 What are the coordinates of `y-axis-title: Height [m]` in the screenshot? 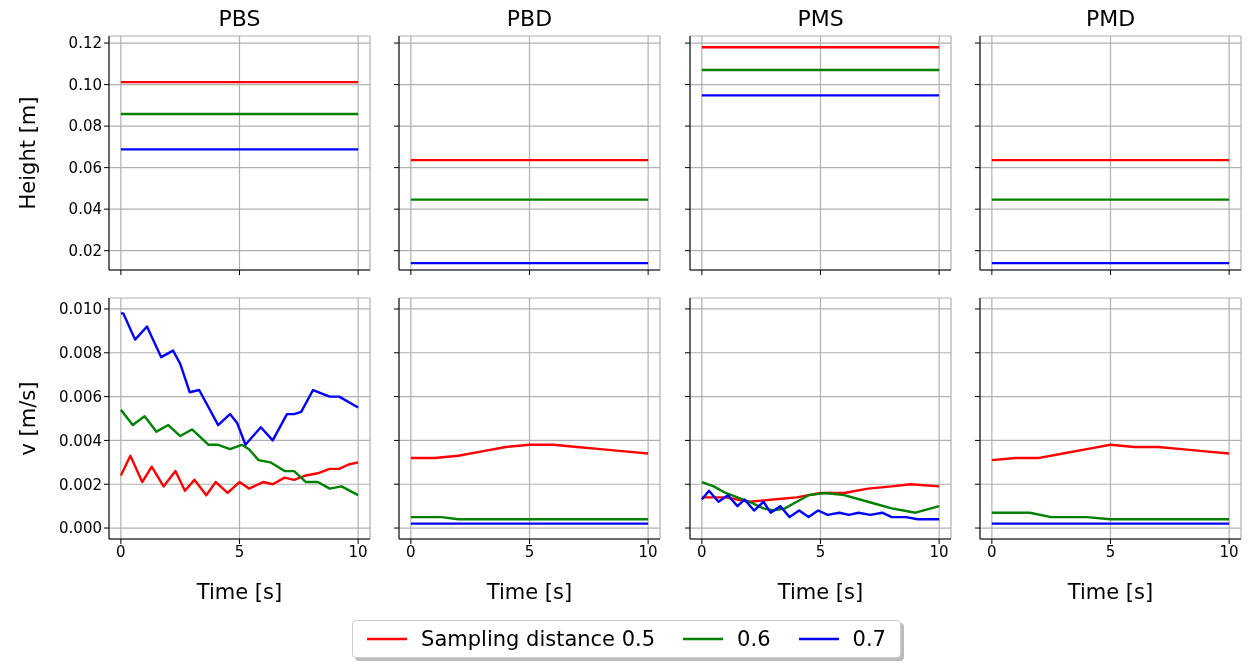 It's located at (28, 153).